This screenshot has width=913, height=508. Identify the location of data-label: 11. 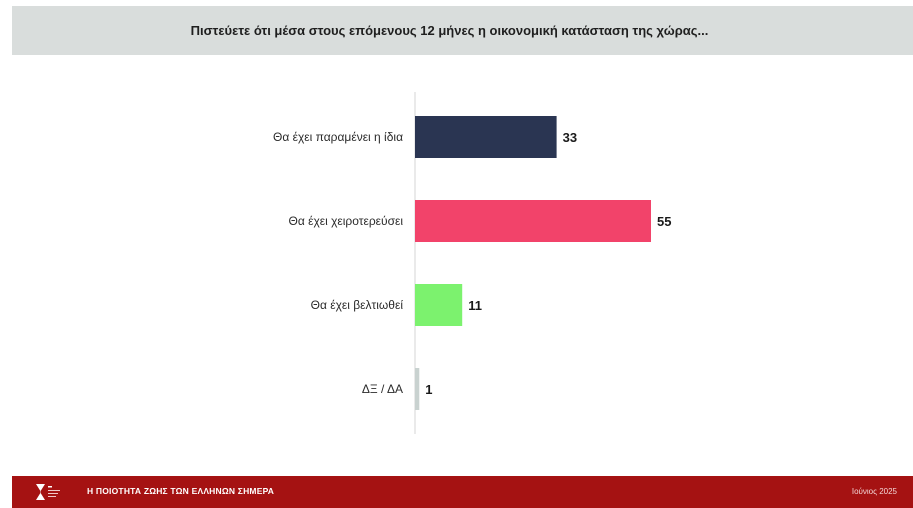
(475, 305).